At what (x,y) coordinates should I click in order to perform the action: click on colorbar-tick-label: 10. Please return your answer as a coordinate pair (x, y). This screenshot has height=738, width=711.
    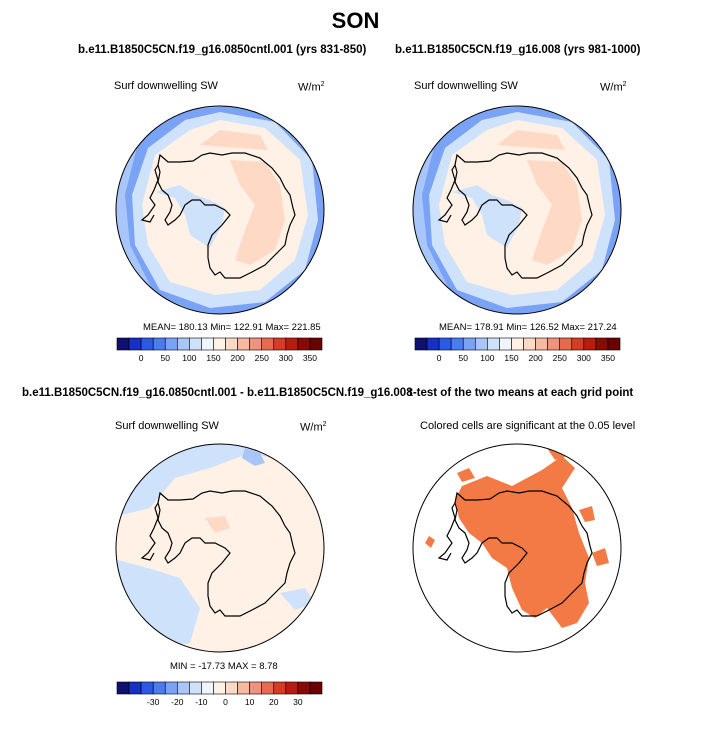
    Looking at the image, I should click on (250, 702).